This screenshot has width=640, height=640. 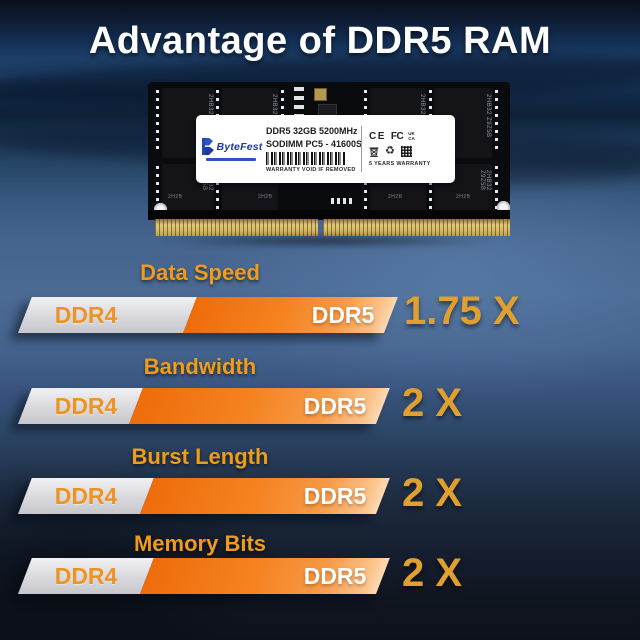 I want to click on bytefest-logo-icon, so click(x=207, y=146).